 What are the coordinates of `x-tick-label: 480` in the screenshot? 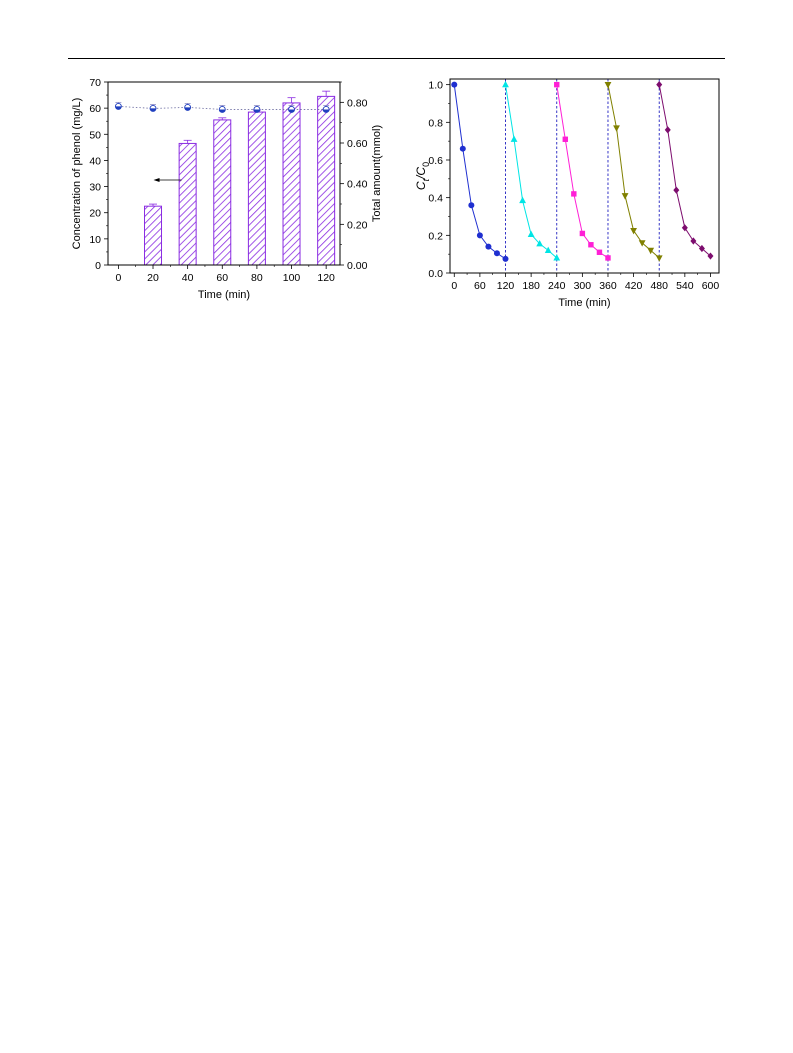 It's located at (659, 286).